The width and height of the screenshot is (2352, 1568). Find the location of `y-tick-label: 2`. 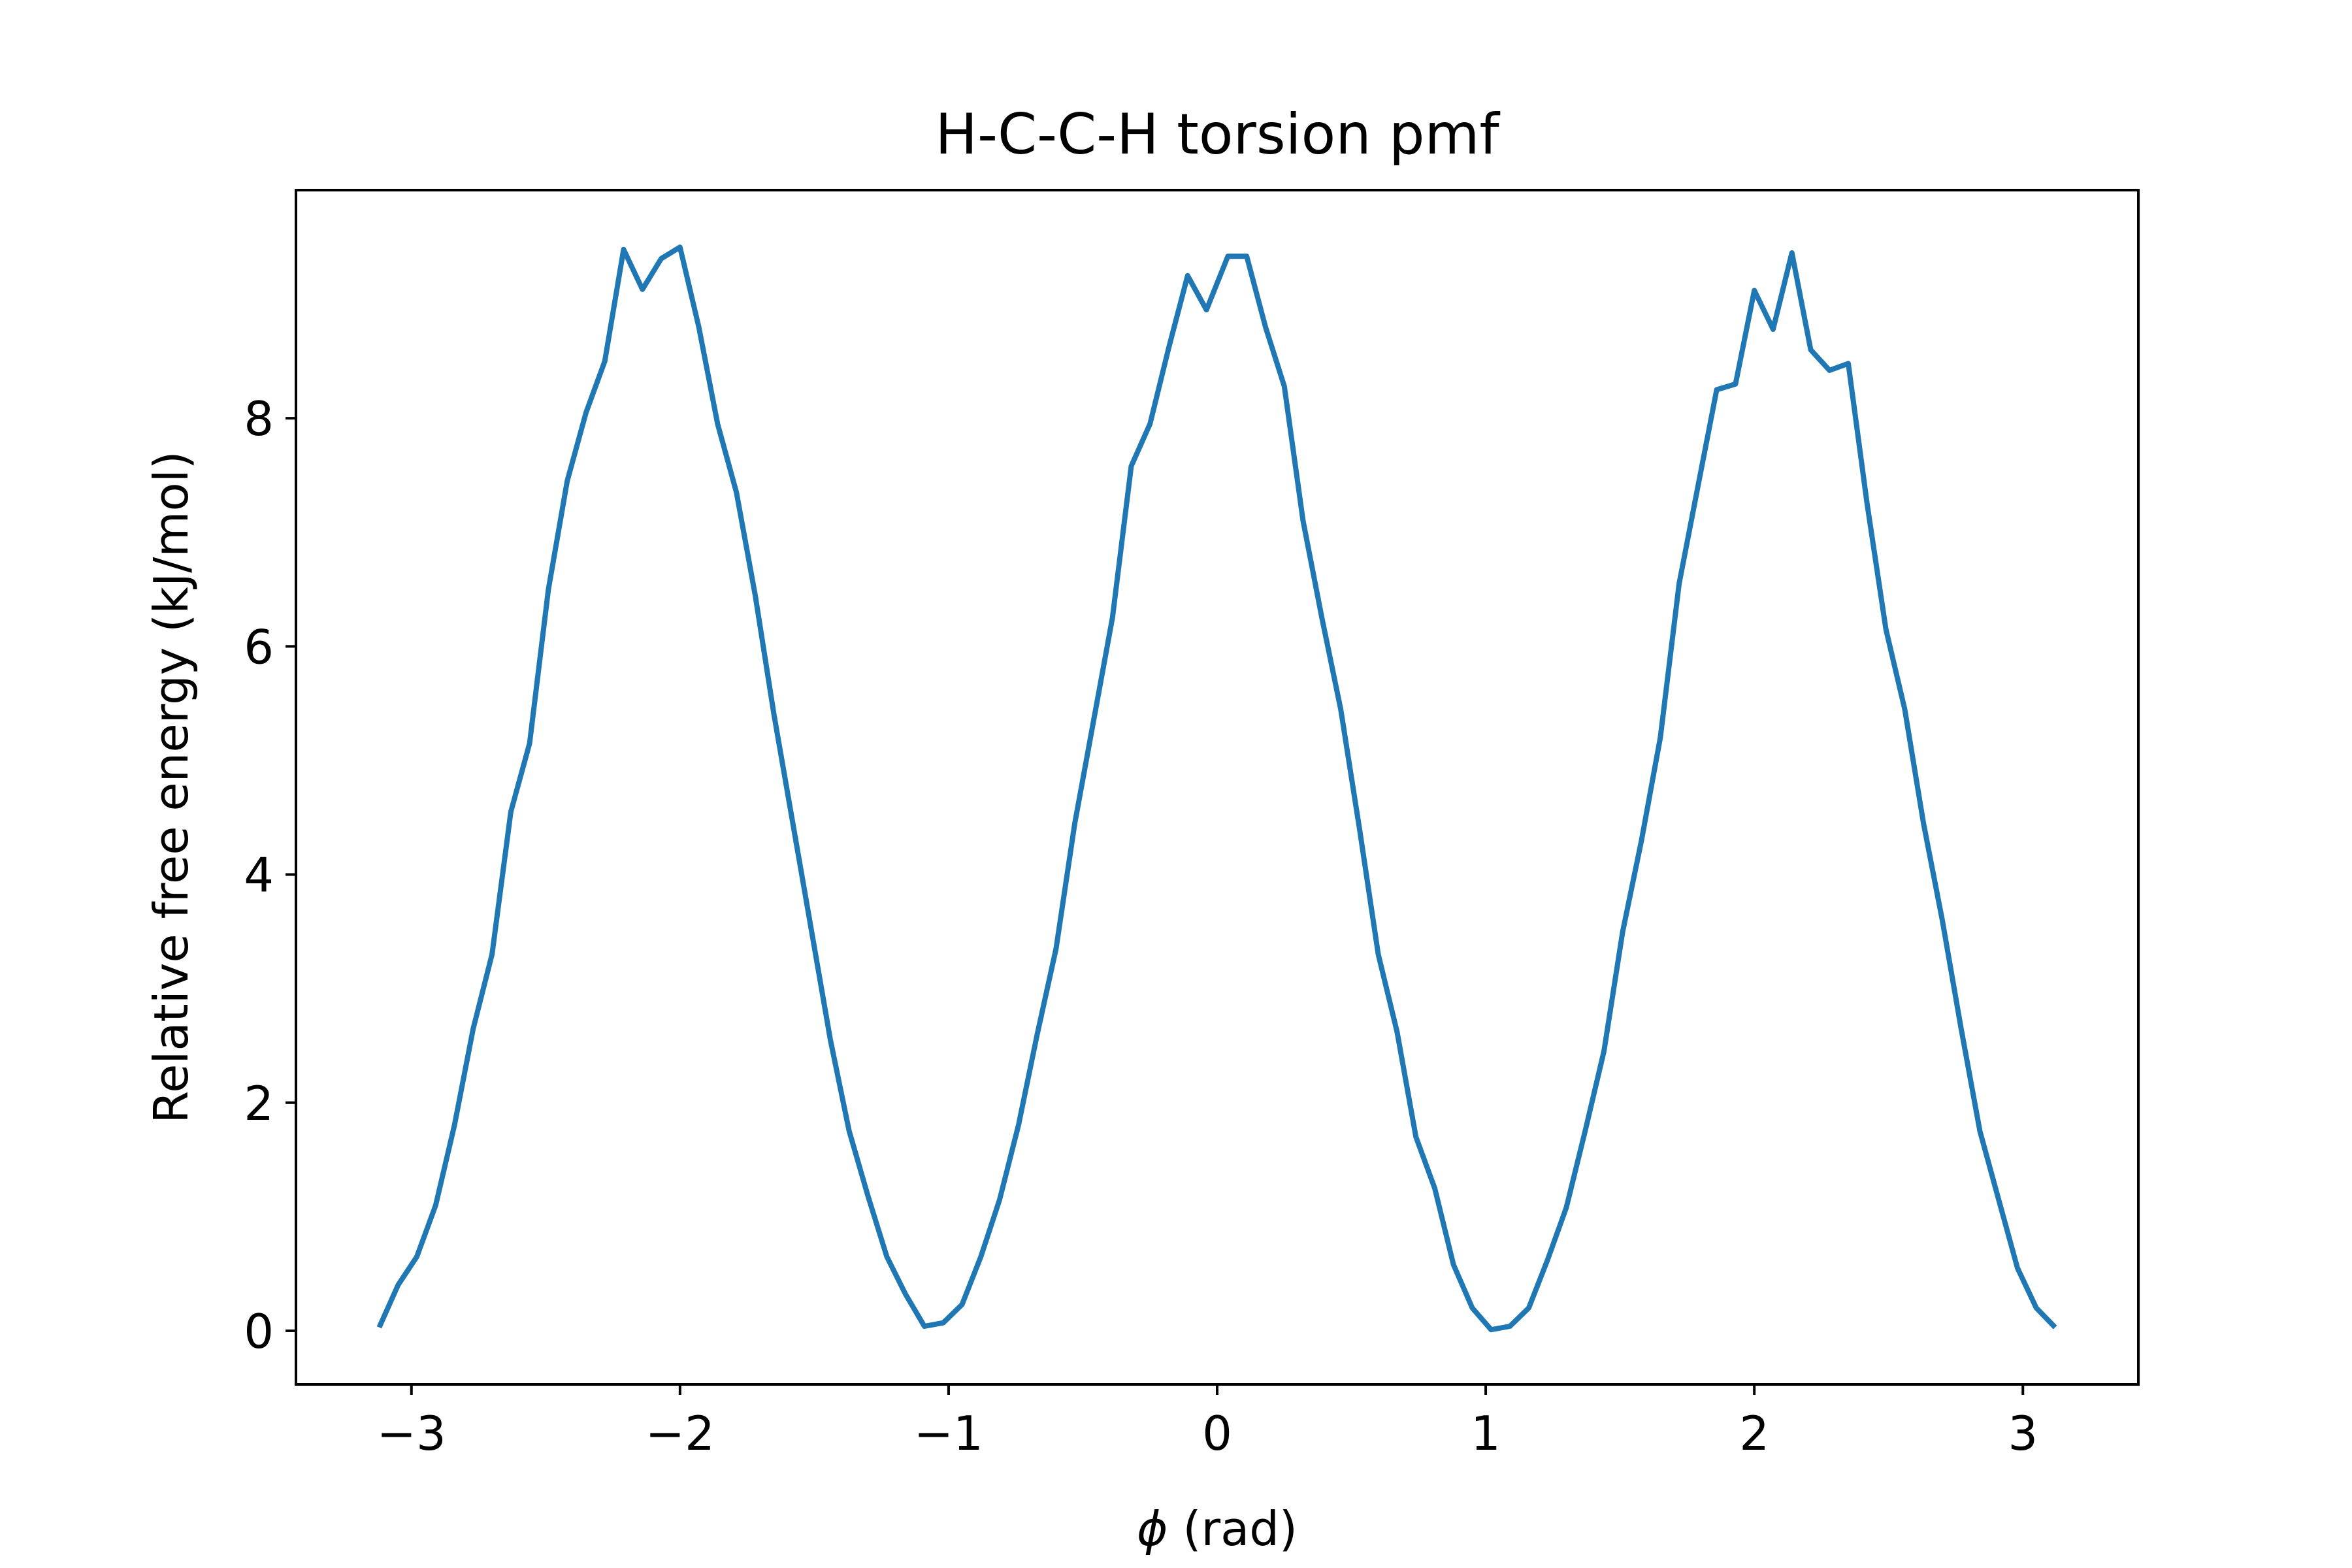

y-tick-label: 2 is located at coordinates (259, 1103).